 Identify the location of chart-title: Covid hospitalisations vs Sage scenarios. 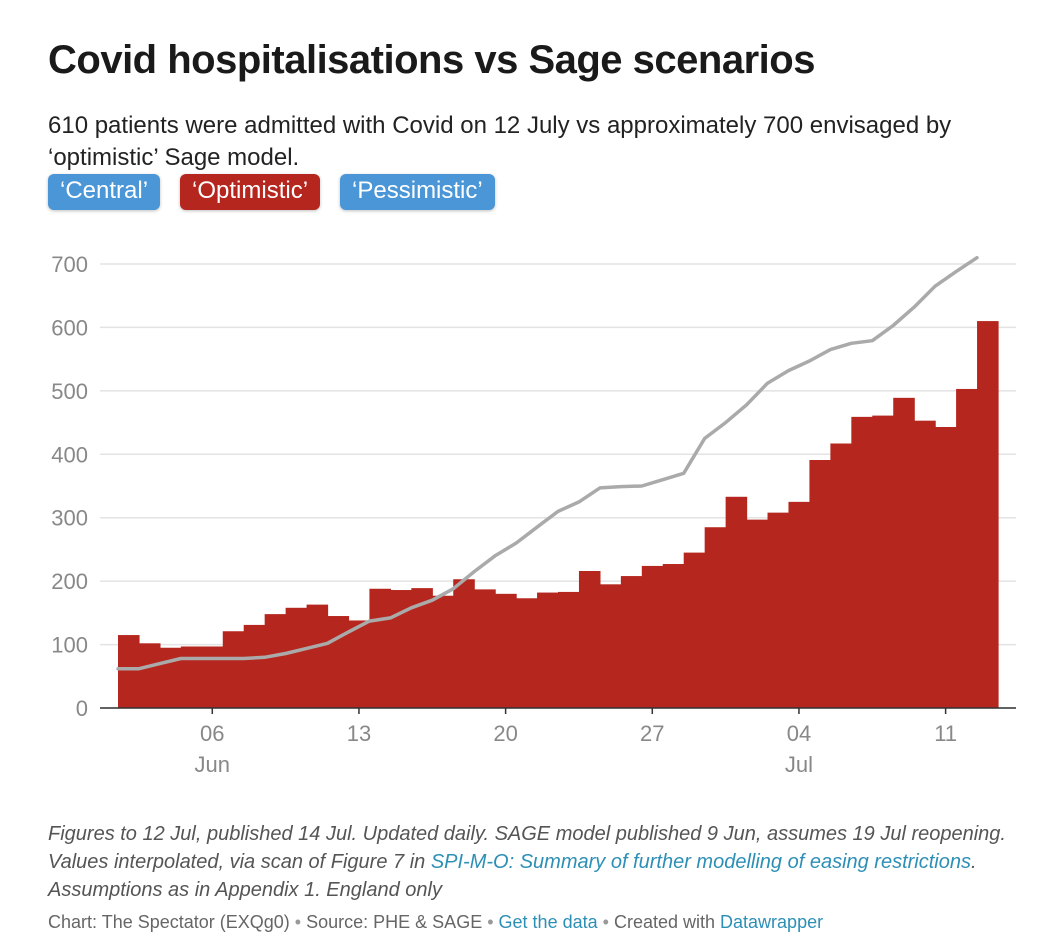
(431, 60).